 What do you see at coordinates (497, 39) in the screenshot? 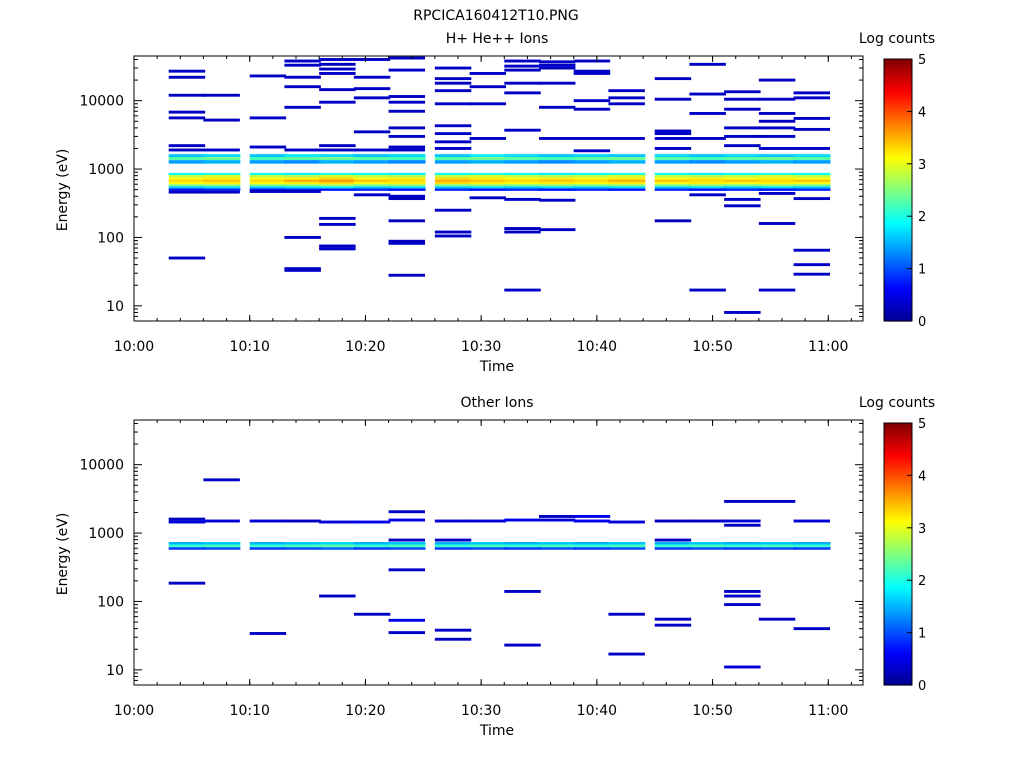
I see `panel-title: H+ He++ Ions` at bounding box center [497, 39].